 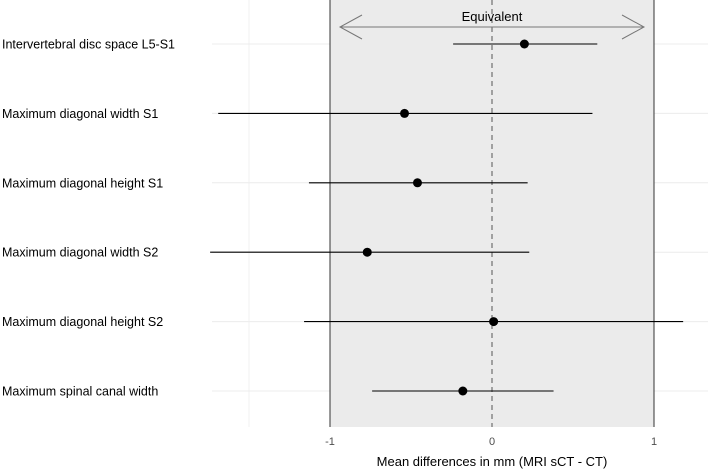 I want to click on category-label: Intervertebral disc space L5-S1, so click(x=88, y=45).